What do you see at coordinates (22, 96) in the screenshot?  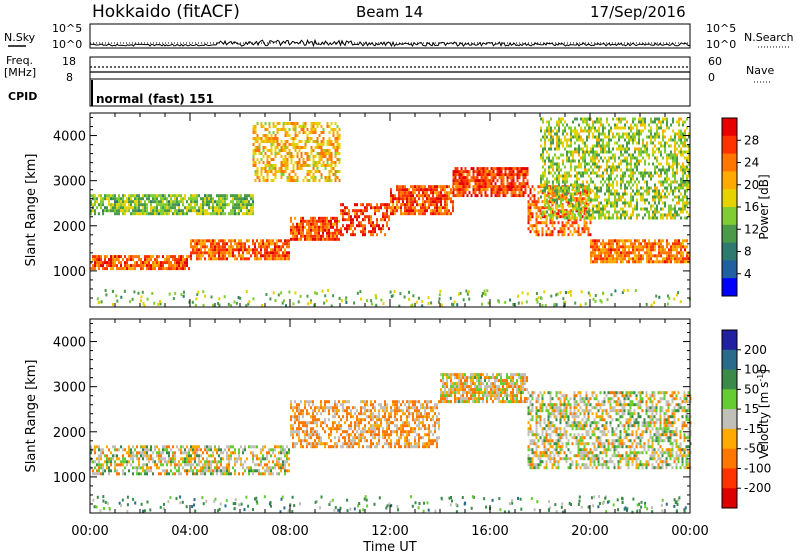 I see `cpid-label: CPID` at bounding box center [22, 96].